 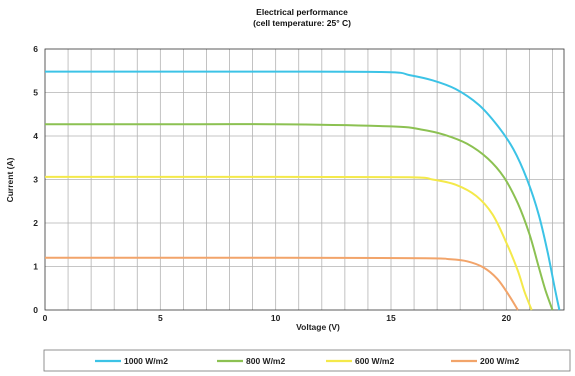 What do you see at coordinates (35, 49) in the screenshot?
I see `y-tick-label: 6` at bounding box center [35, 49].